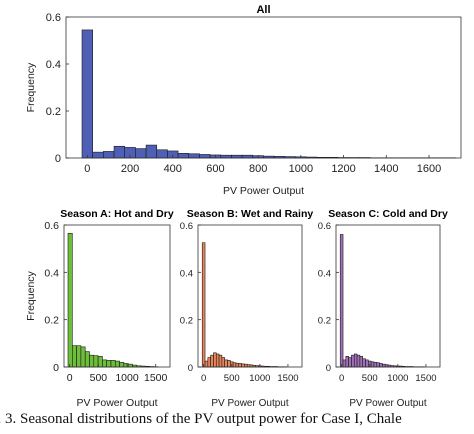 This screenshot has height=434, width=474. I want to click on x-tick-label: 400, so click(173, 169).